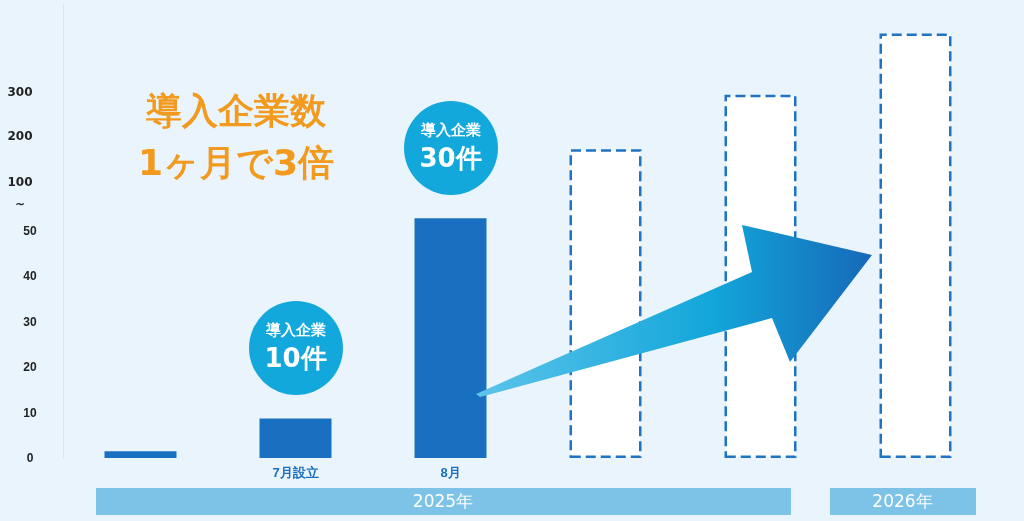 This screenshot has width=1024, height=521. I want to click on y-tick-label: 10, so click(30, 412).